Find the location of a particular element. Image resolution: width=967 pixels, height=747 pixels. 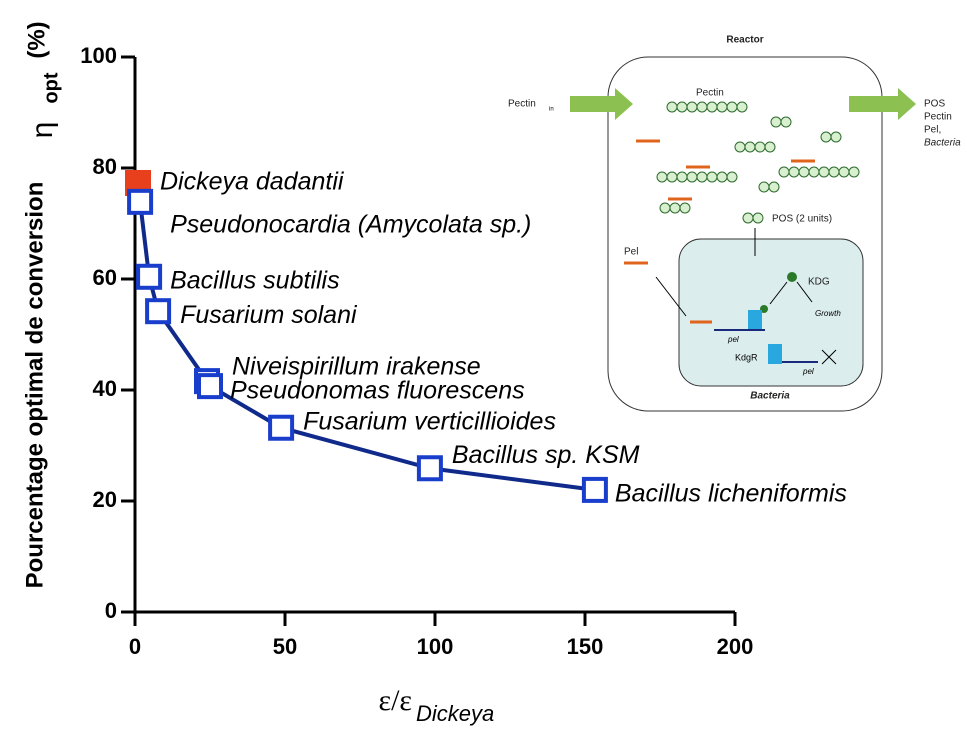

point-label: Pseudonomas fluorescens is located at coordinates (377, 391).